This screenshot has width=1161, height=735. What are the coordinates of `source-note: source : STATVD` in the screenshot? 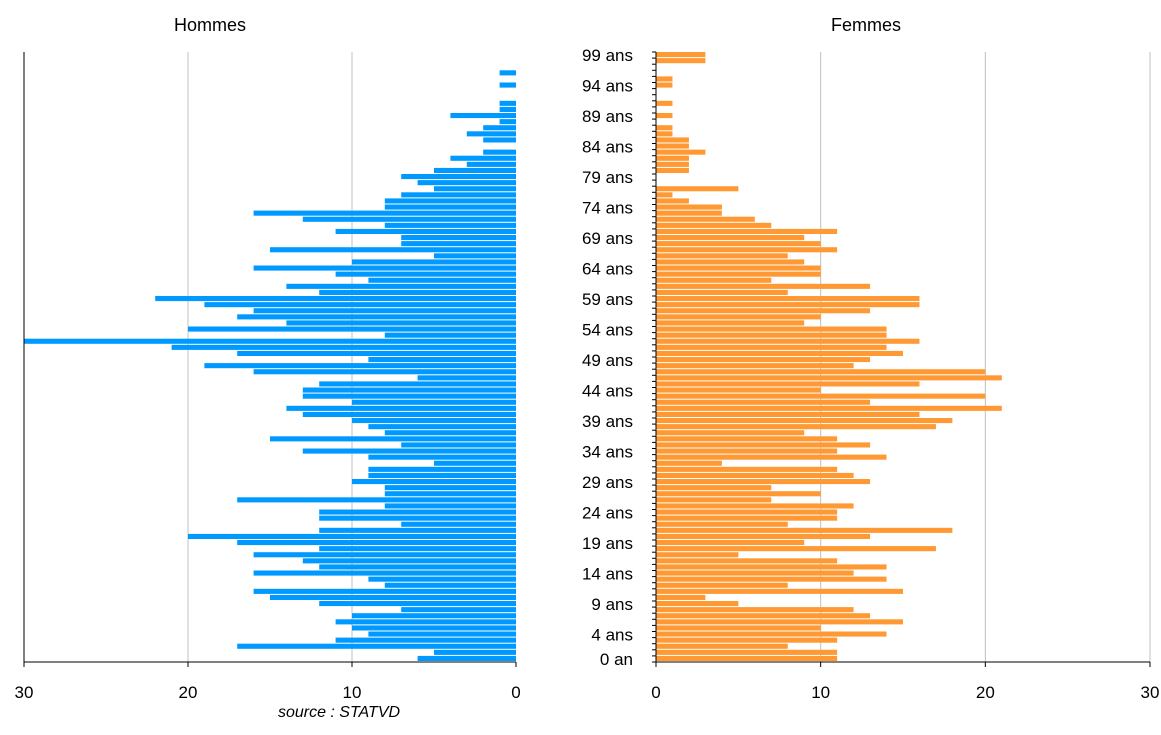 It's located at (339, 712).